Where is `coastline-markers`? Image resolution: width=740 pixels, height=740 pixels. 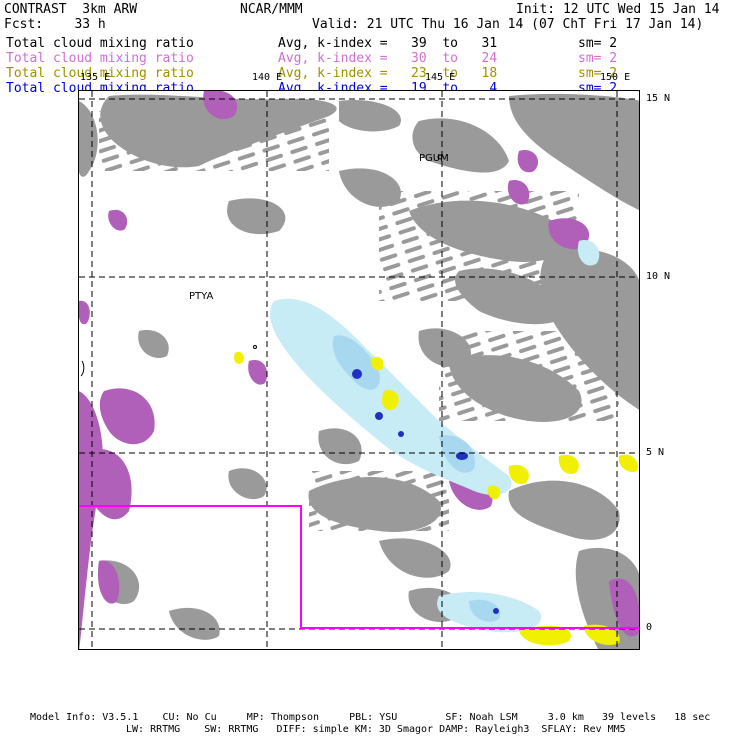 coastline-markers is located at coordinates (261, 265).